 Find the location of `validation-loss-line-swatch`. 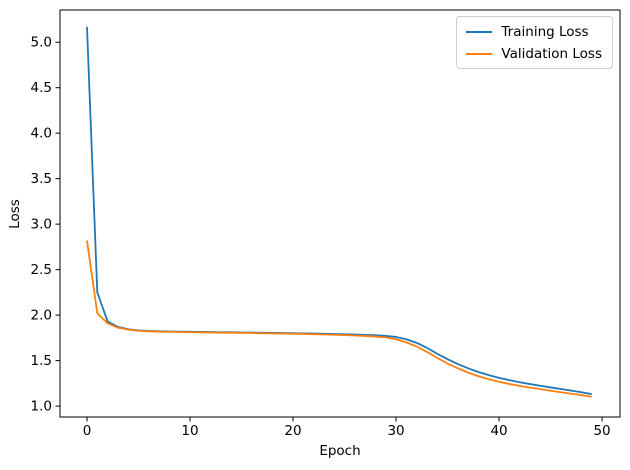

validation-loss-line-swatch is located at coordinates (479, 53).